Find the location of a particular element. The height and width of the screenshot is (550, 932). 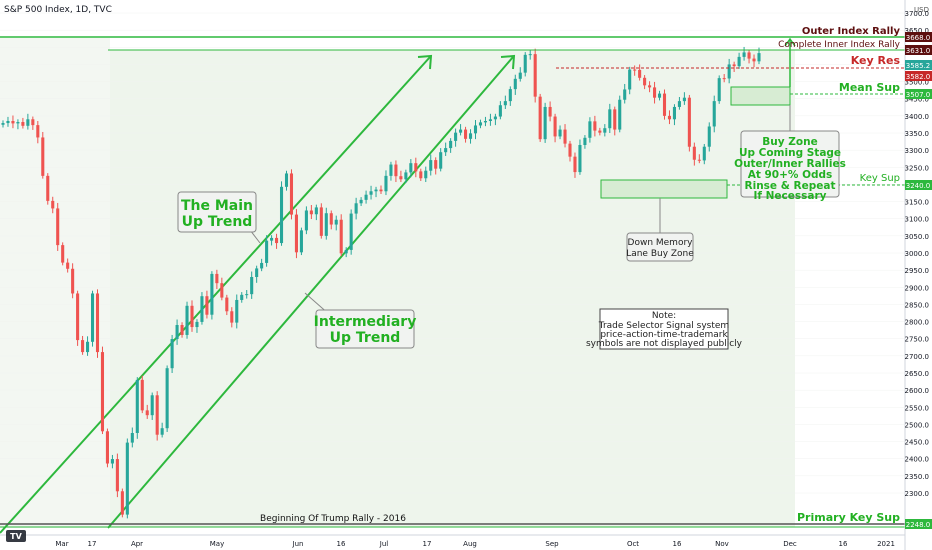

price-tick-label: 3250.0 is located at coordinates (917, 168).